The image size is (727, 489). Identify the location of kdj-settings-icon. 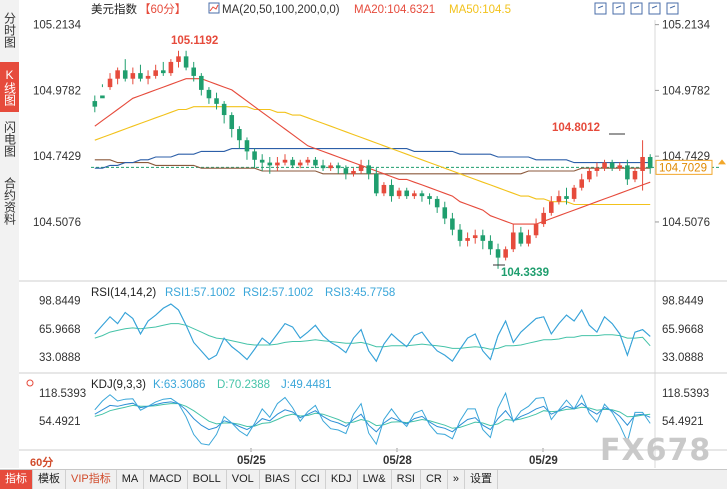
(30, 383).